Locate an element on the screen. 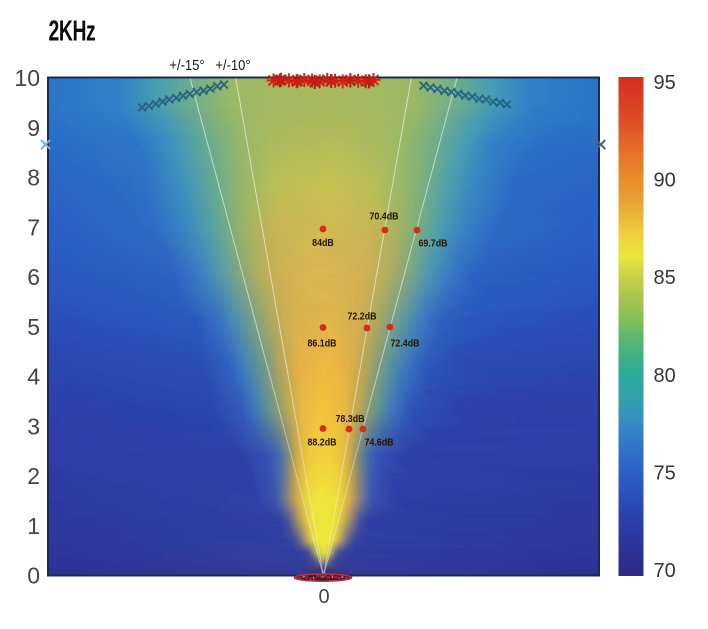 The image size is (708, 629). svg-text: 78.3dB is located at coordinates (349, 420).